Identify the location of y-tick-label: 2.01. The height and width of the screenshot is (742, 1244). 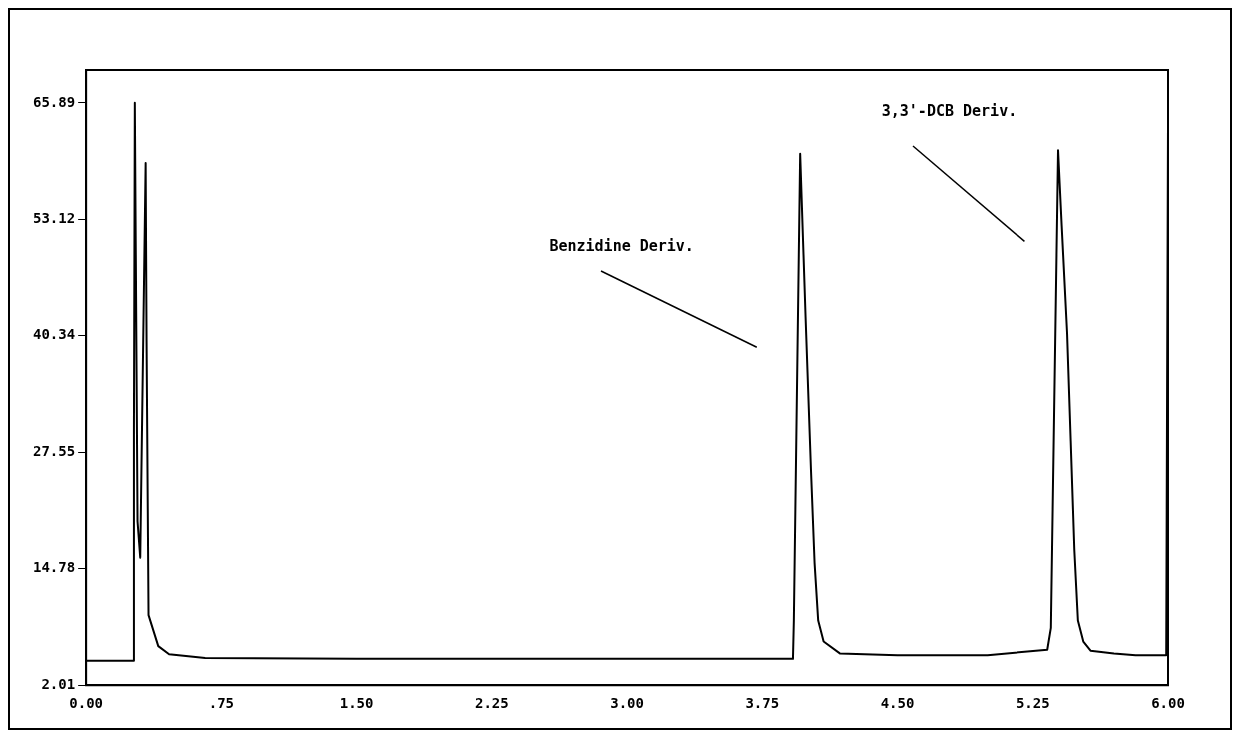
(58, 683).